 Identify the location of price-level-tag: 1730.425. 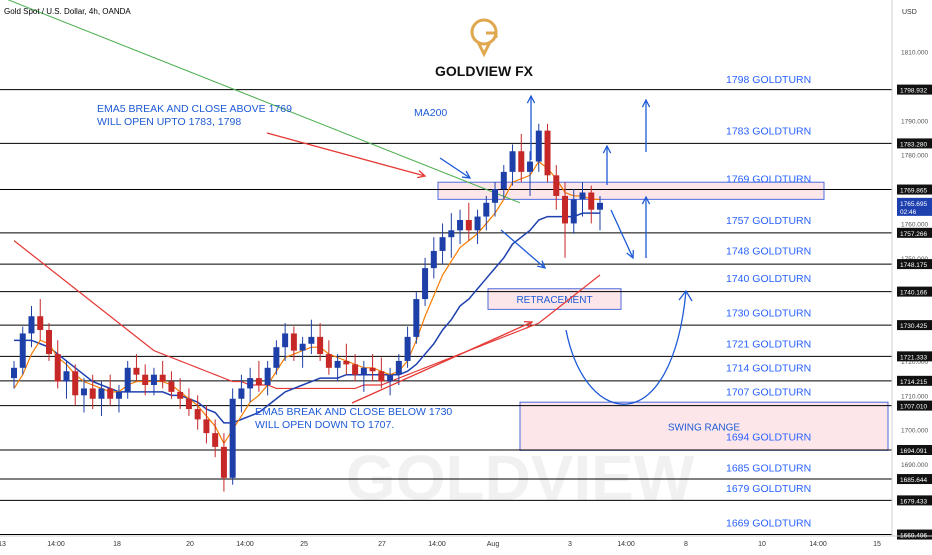
(914, 325).